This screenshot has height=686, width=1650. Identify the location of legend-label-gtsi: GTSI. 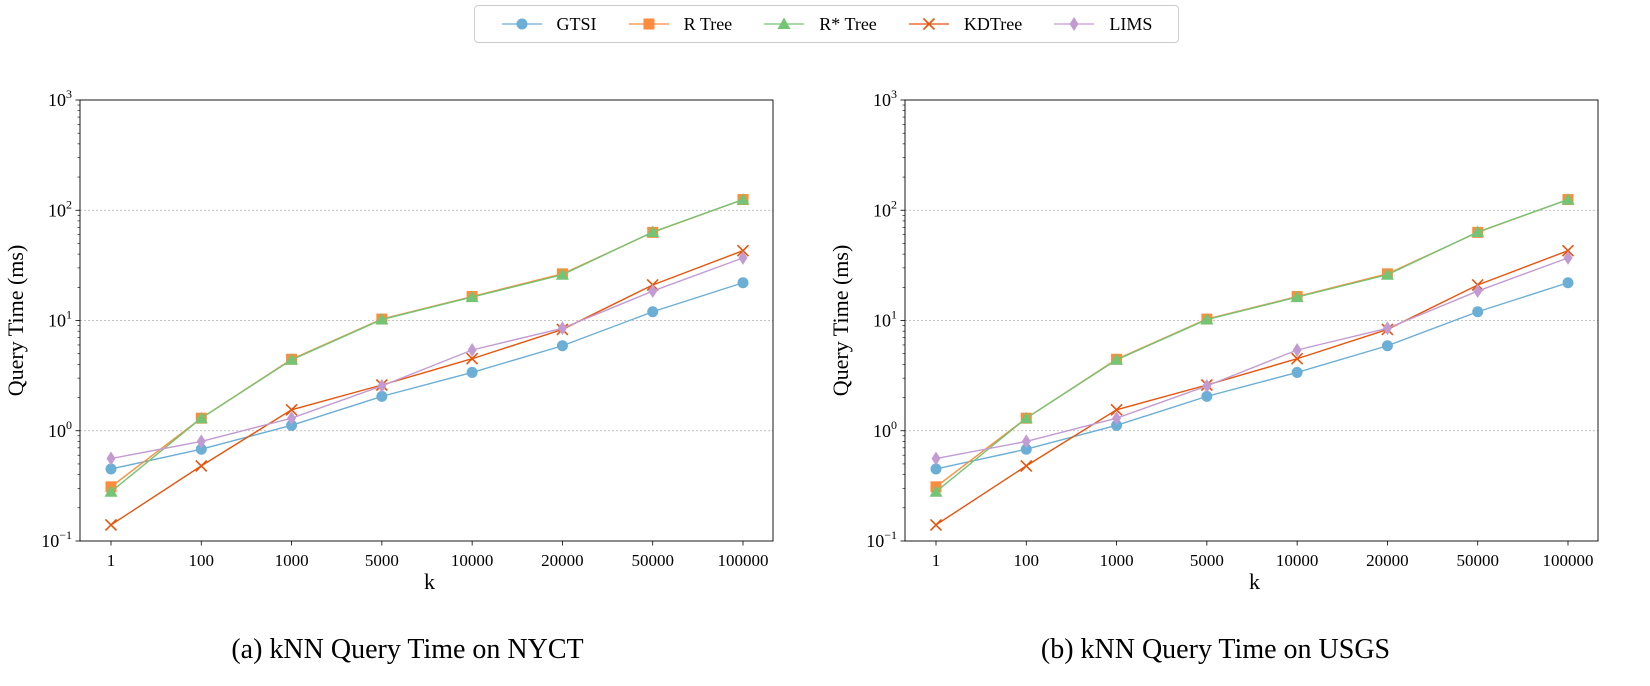
(576, 23).